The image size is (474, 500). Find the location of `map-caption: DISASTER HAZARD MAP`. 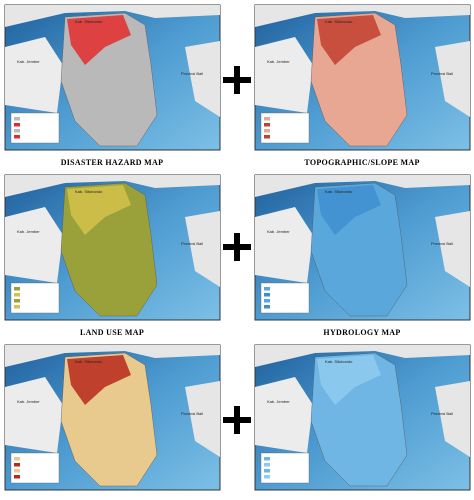

map-caption: DISASTER HAZARD MAP is located at coordinates (112, 162).